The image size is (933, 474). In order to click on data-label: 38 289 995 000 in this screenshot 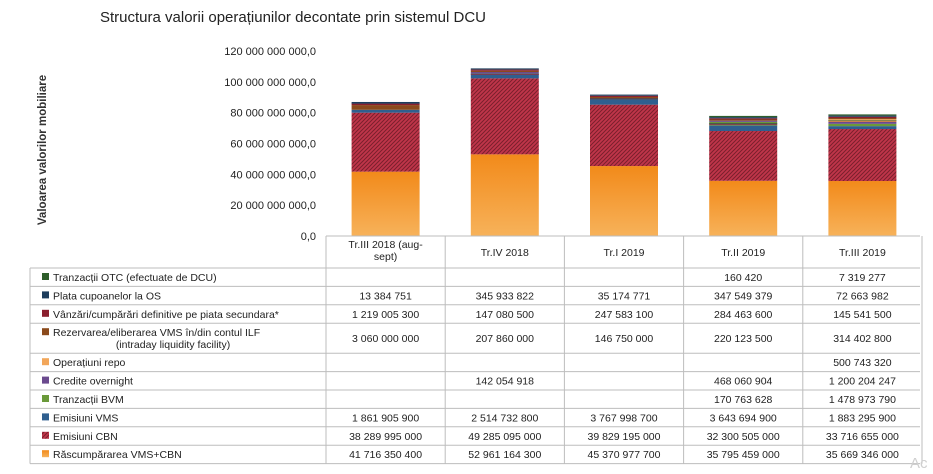, I will do `click(385, 437)`.